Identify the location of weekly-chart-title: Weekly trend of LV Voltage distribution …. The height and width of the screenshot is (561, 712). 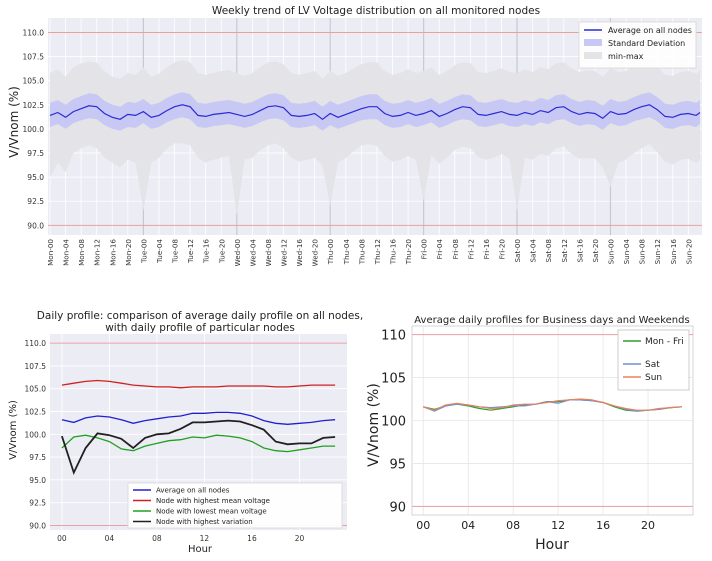
(376, 11).